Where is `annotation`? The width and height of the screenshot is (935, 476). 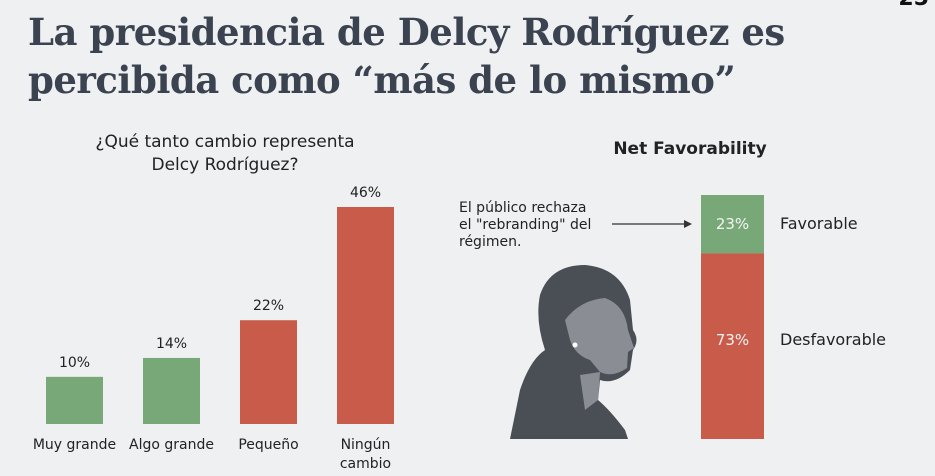
annotation is located at coordinates (652, 224).